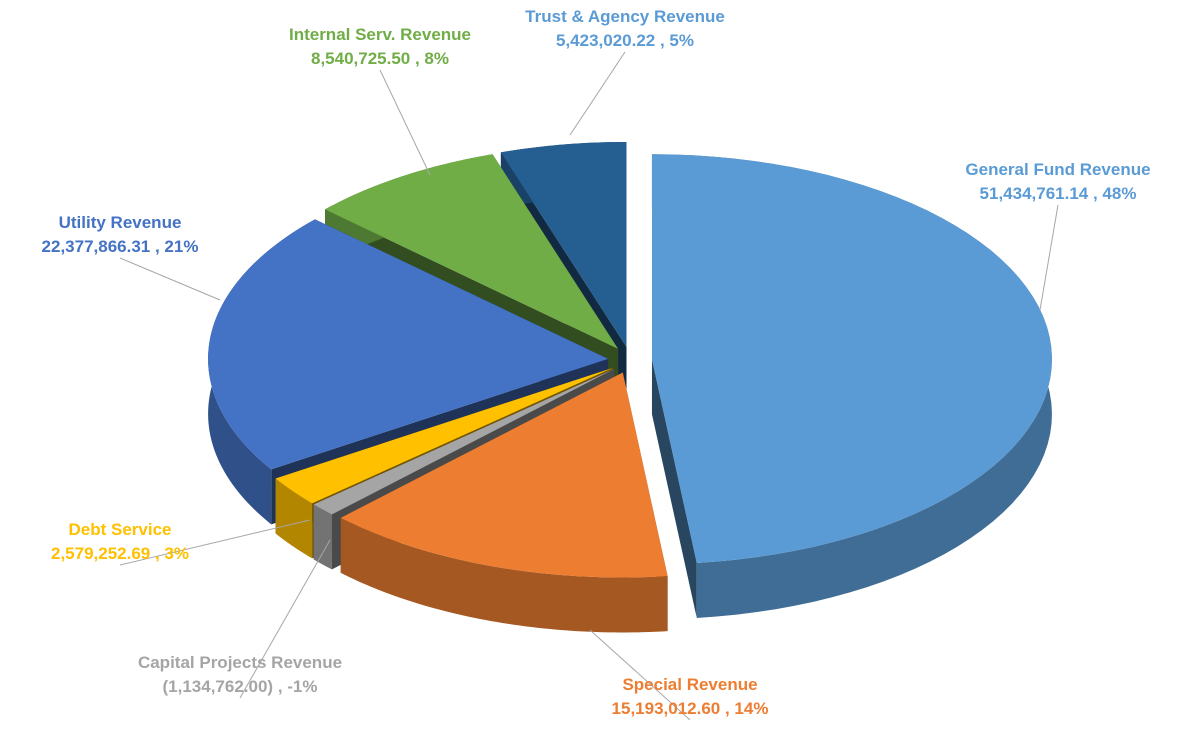  I want to click on label-value: 2,579,252.69, so click(100, 553).